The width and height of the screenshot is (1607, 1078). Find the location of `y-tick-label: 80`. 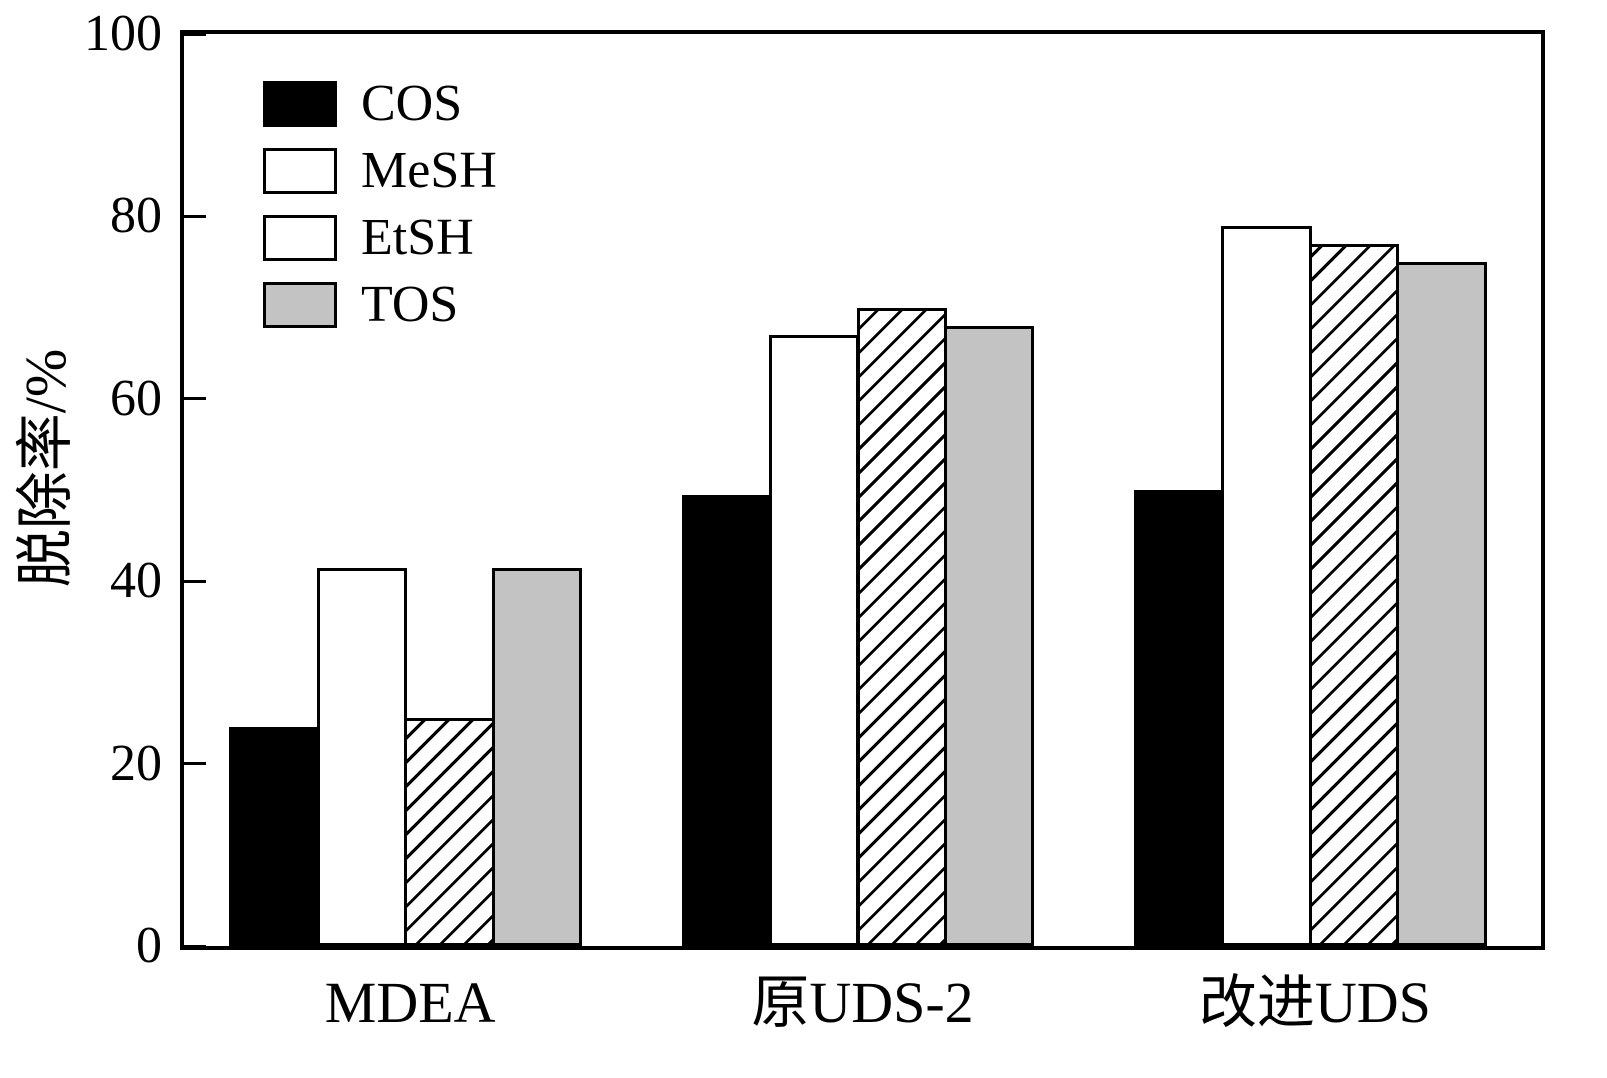

y-tick-label: 80 is located at coordinates (136, 216).